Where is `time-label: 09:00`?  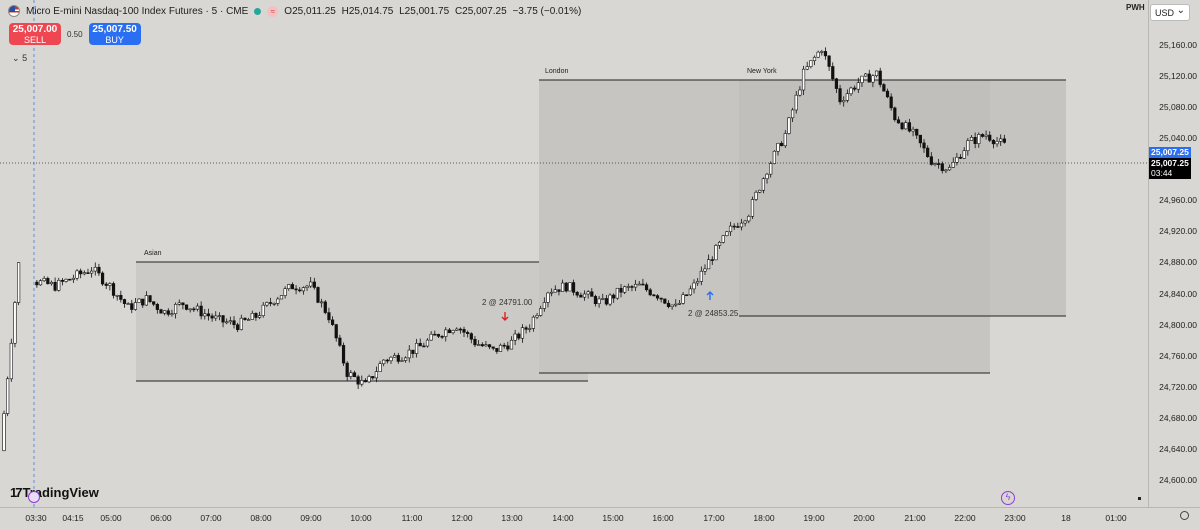
time-label: 09:00 is located at coordinates (311, 518).